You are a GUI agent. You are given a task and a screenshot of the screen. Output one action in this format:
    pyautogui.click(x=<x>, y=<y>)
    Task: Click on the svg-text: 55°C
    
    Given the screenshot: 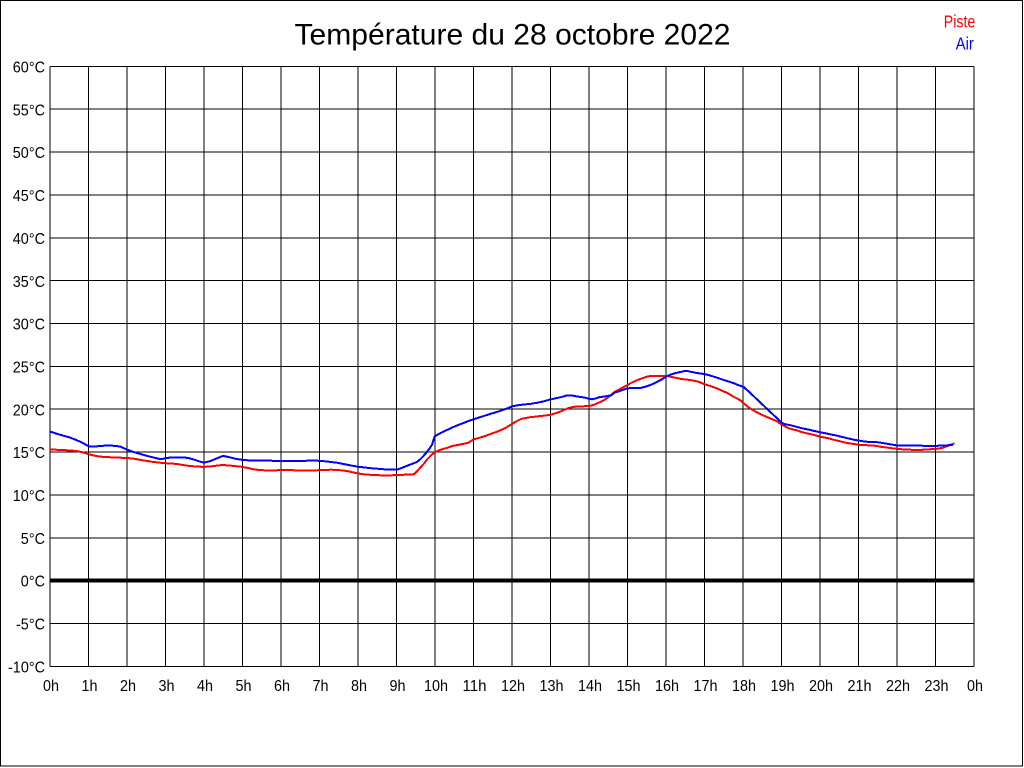 What is the action you would take?
    pyautogui.click(x=29, y=110)
    